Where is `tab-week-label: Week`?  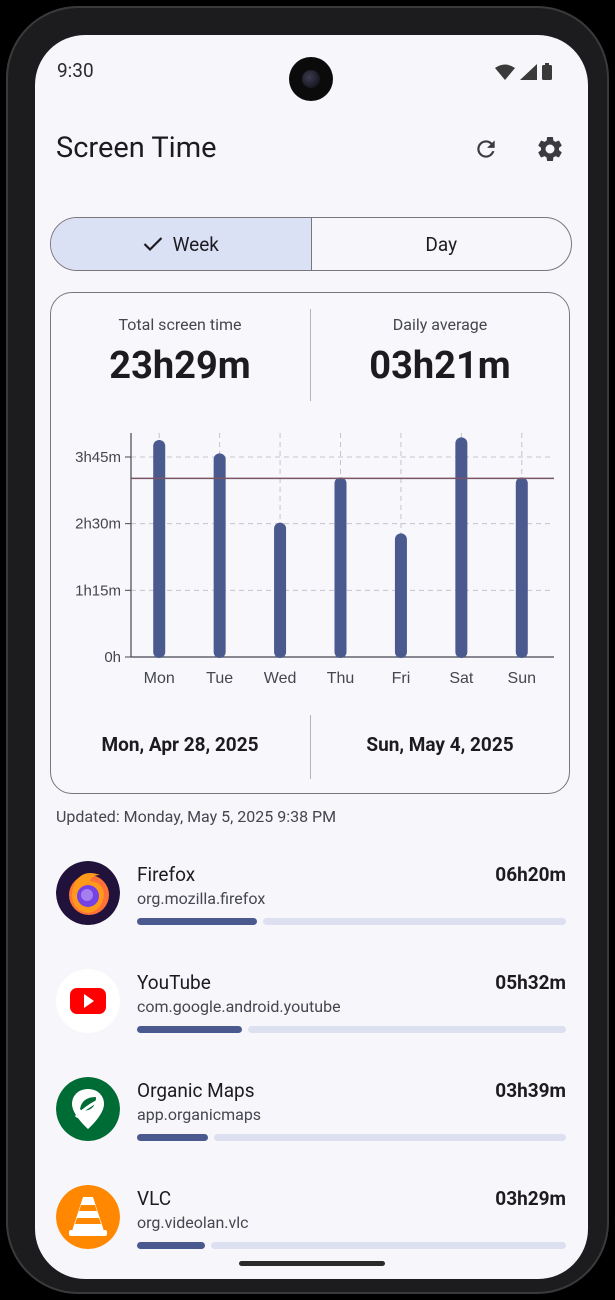 tab-week-label: Week is located at coordinates (195, 244).